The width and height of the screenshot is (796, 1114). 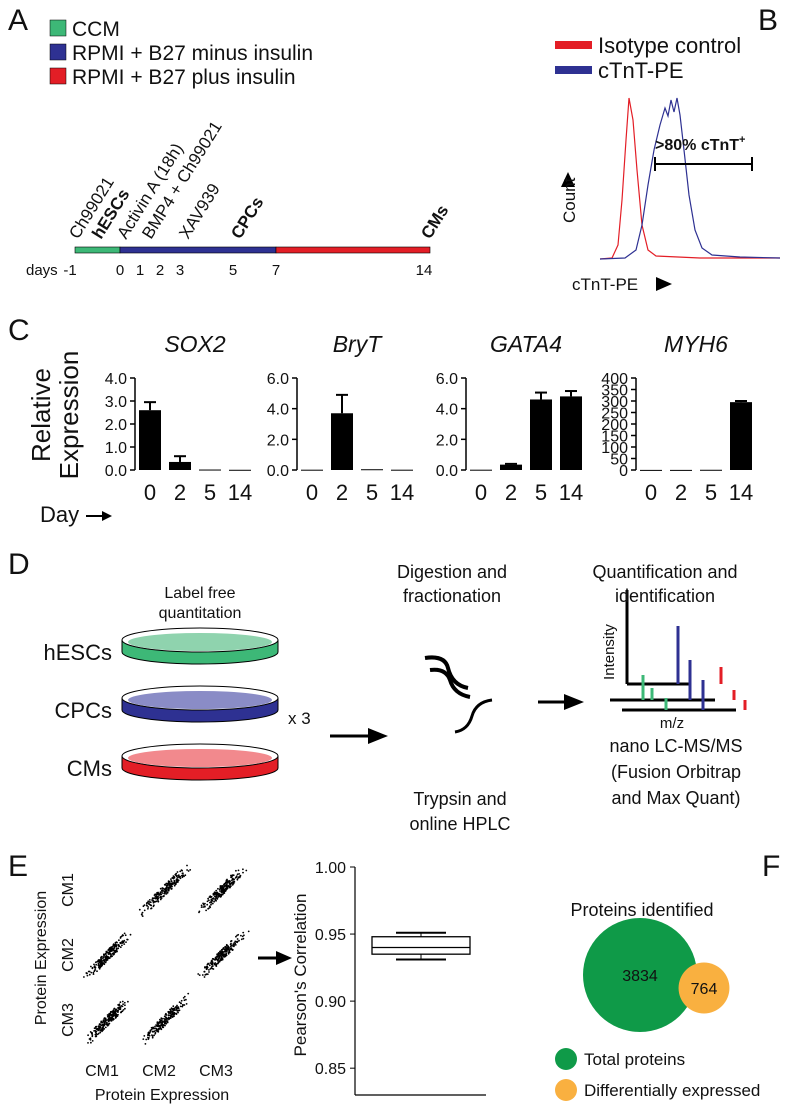 What do you see at coordinates (180, 270) in the screenshot?
I see `day-label: 3` at bounding box center [180, 270].